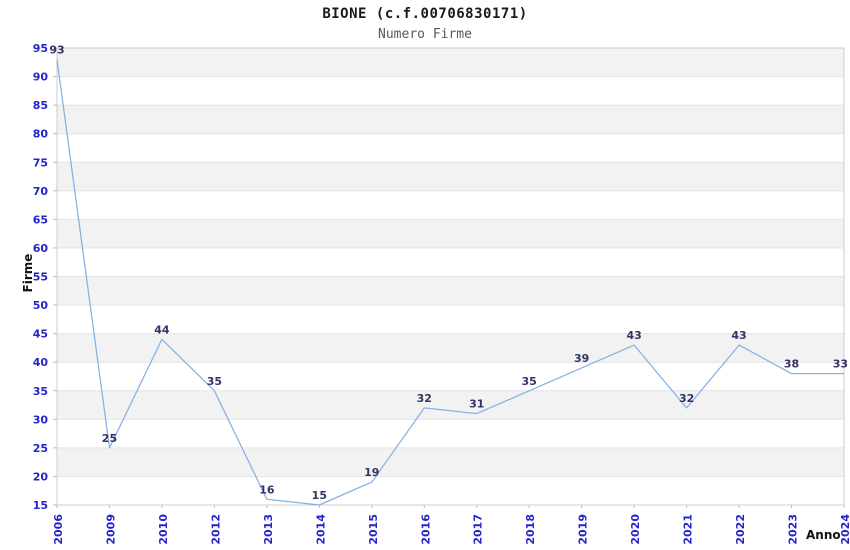 Image resolution: width=850 pixels, height=550 pixels. I want to click on x-tick-label: 2022, so click(740, 529).